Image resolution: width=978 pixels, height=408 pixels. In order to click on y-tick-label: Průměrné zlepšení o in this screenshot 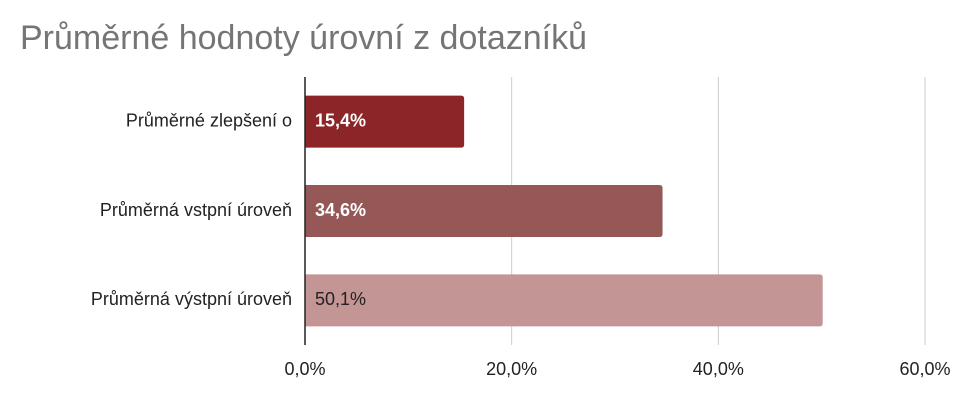, I will do `click(209, 120)`.